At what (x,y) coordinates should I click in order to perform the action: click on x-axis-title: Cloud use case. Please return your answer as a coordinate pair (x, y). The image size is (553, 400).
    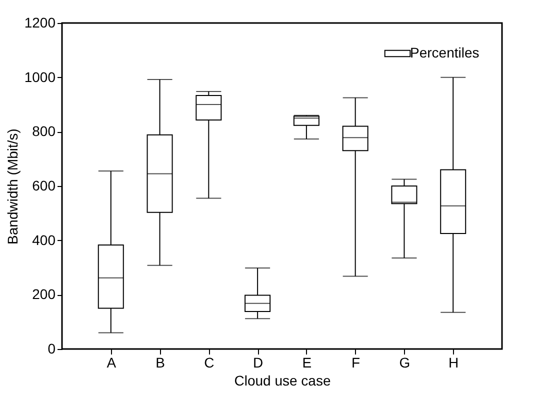
    Looking at the image, I should click on (282, 380).